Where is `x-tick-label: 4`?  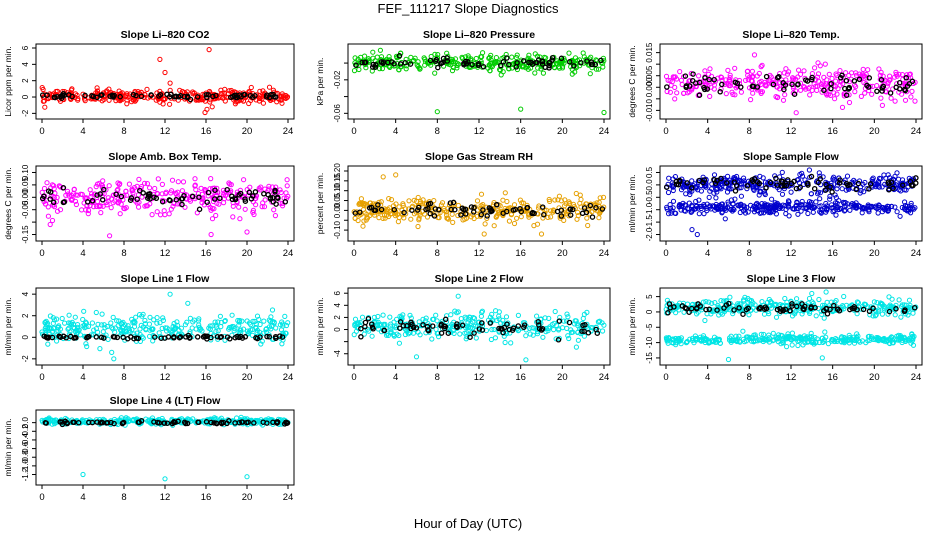 x-tick-label: 4 is located at coordinates (395, 253).